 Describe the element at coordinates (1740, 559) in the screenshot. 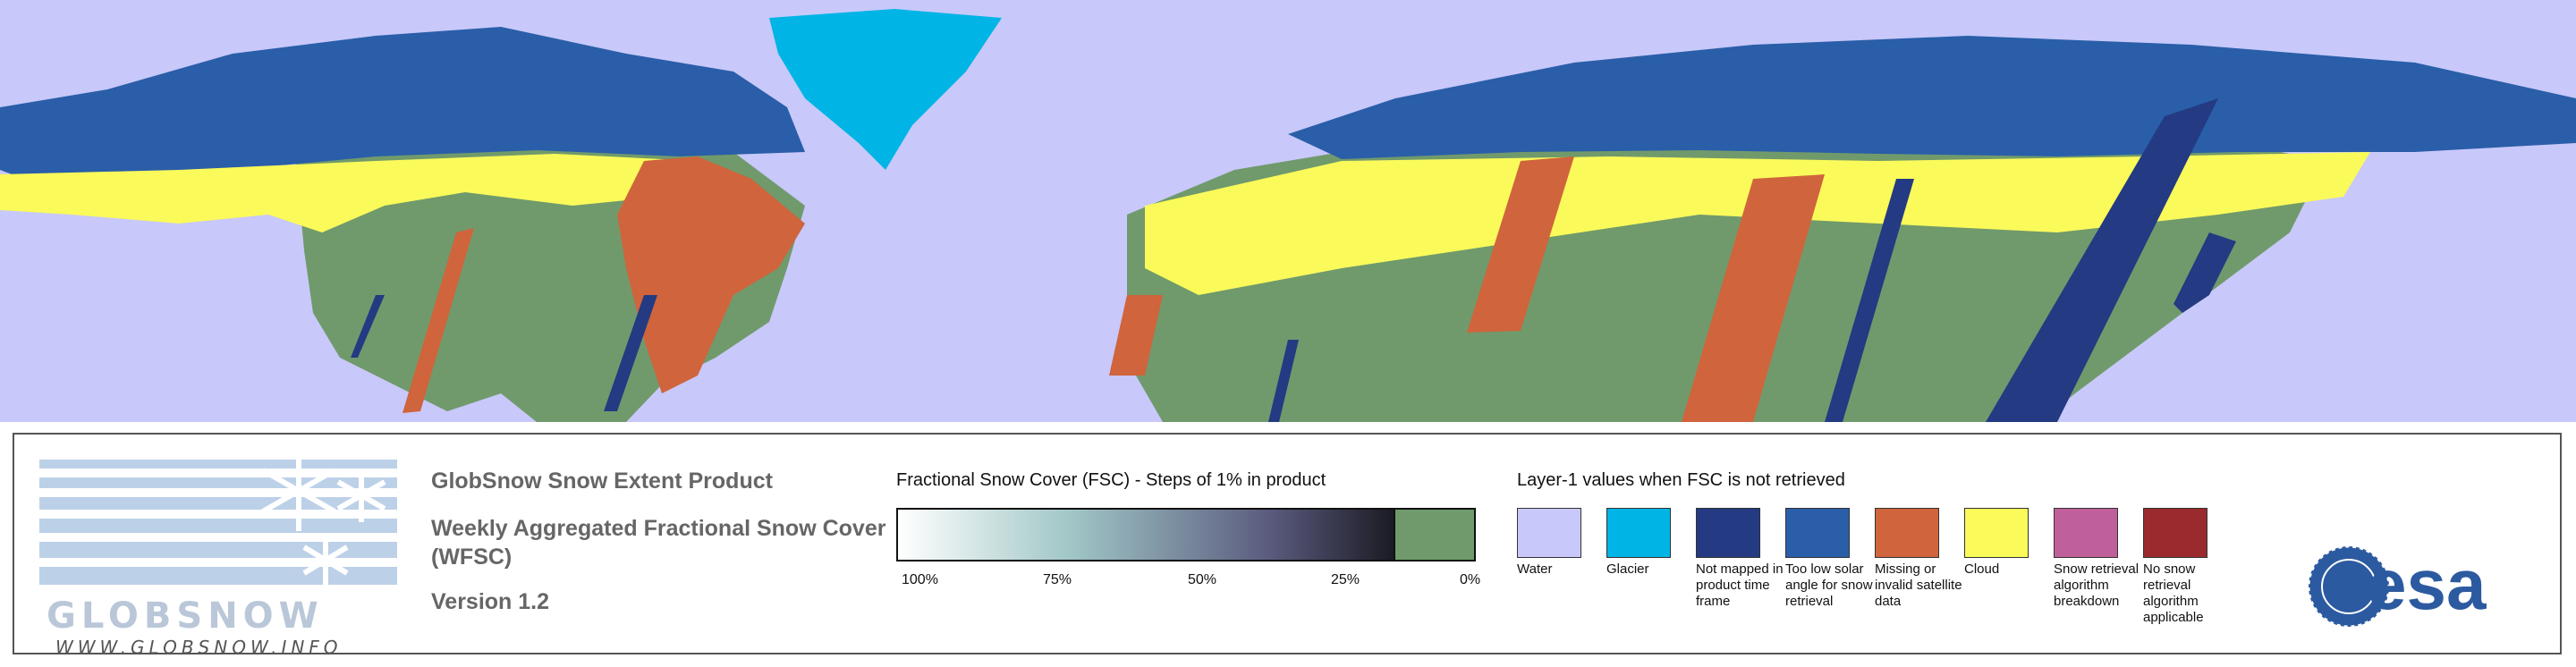

I see `layer1-item: Not mapped in product time frame` at that location.